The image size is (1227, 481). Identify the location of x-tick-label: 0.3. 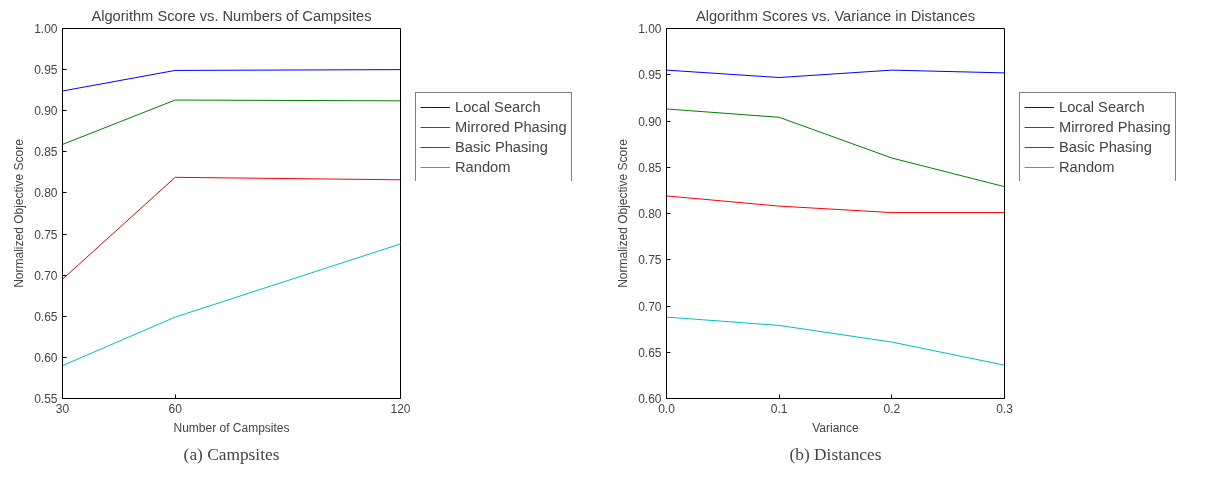
(1005, 408).